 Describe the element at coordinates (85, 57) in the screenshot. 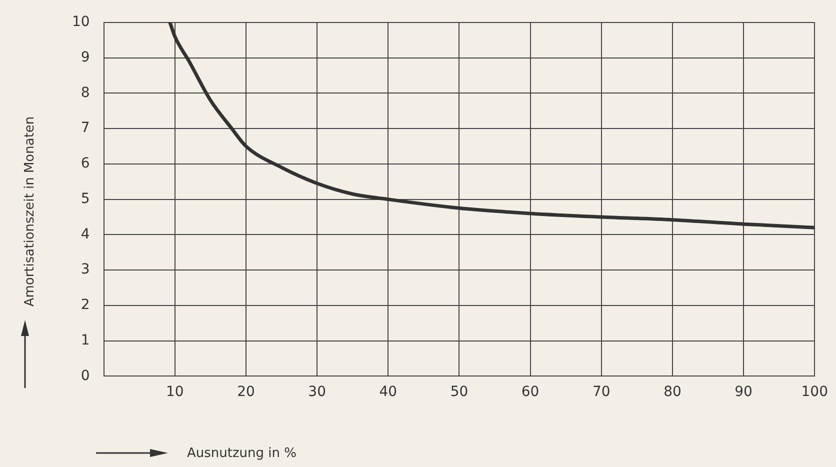

I see `y-tick-label: 9` at that location.